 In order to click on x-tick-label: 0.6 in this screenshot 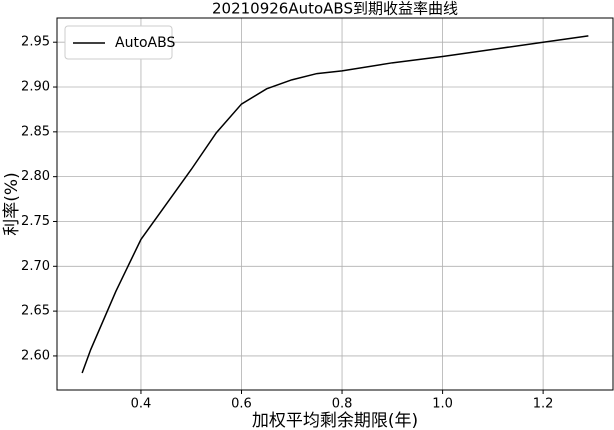, I will do `click(241, 404)`.